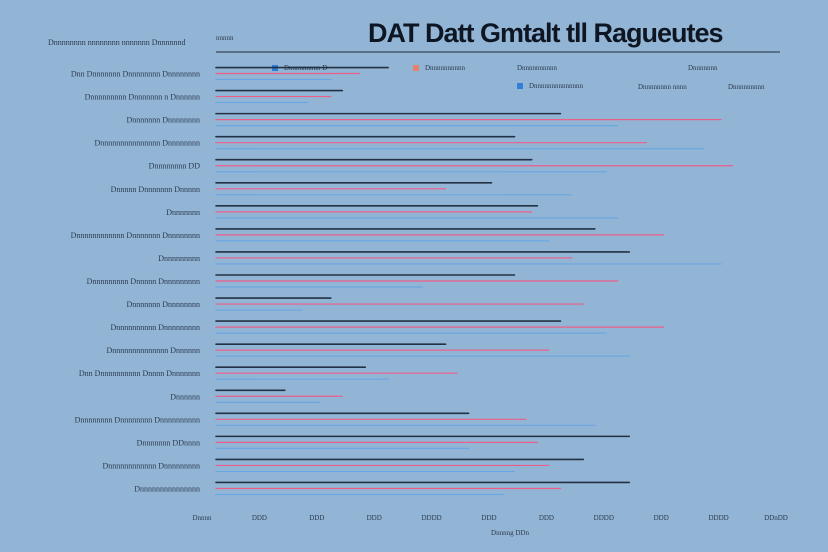 Image resolution: width=828 pixels, height=552 pixels. Describe the element at coordinates (139, 373) in the screenshot. I see `row-label: Dnn Dnnnnnnnnnn Dnnnn Dnnnnnnn` at that location.